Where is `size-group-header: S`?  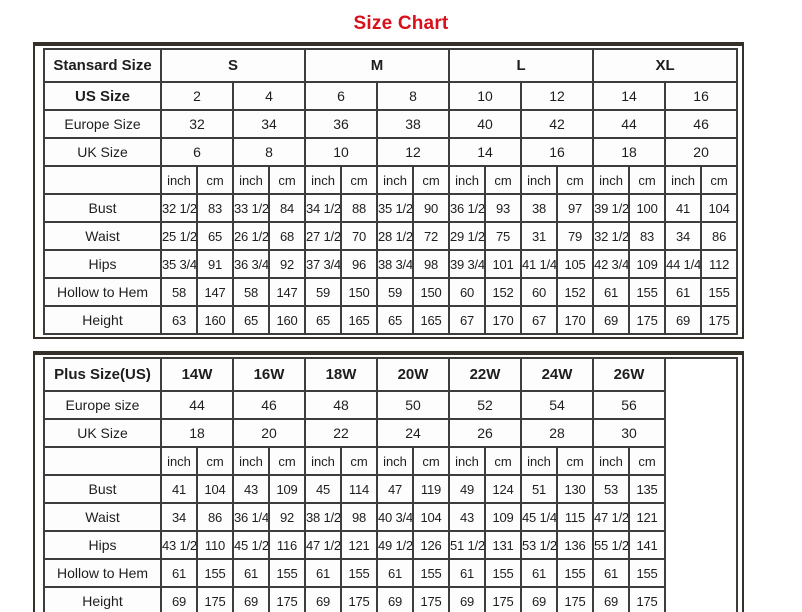
size-group-header: S is located at coordinates (233, 65).